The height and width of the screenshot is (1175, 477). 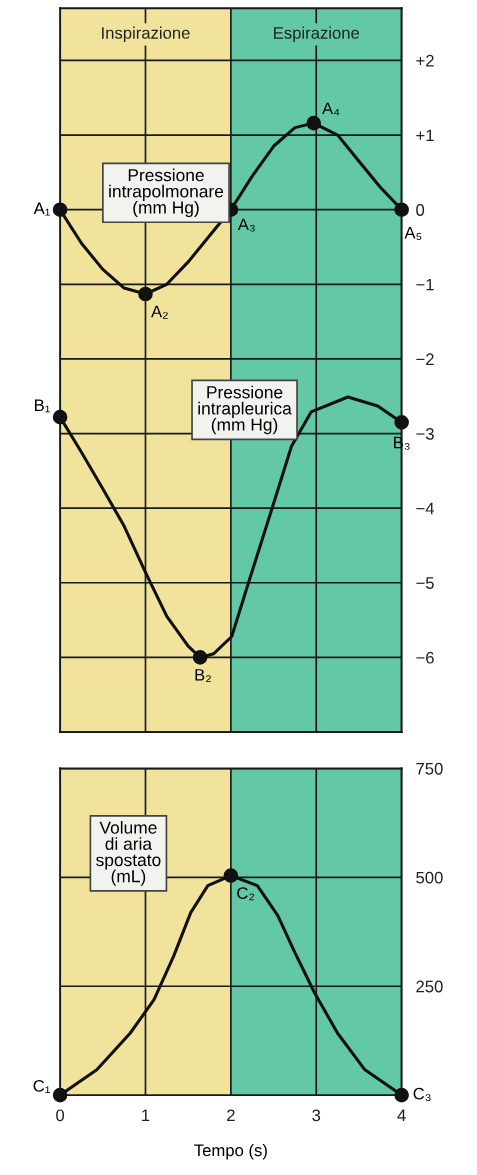 What do you see at coordinates (402, 443) in the screenshot?
I see `annotation: B₃` at bounding box center [402, 443].